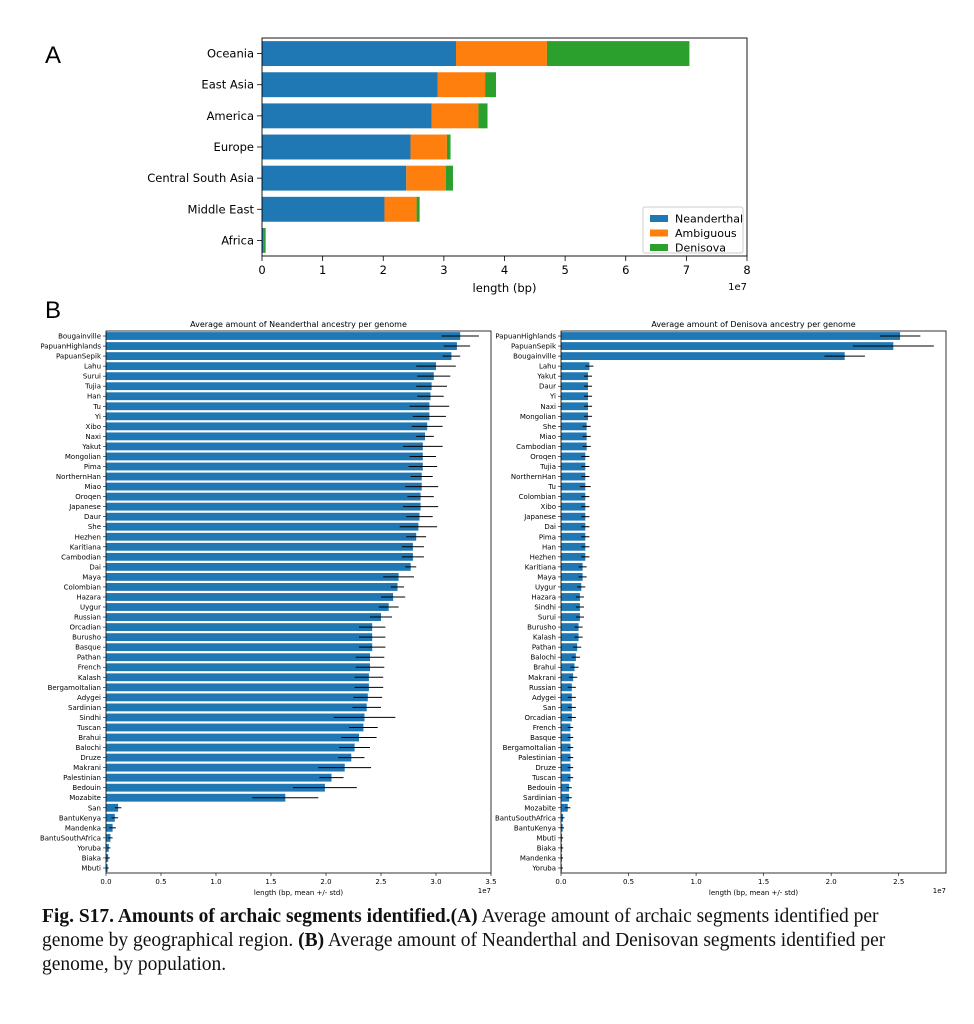 The width and height of the screenshot is (974, 1024). What do you see at coordinates (537, 758) in the screenshot?
I see `y-tick-label: Palestinian` at bounding box center [537, 758].